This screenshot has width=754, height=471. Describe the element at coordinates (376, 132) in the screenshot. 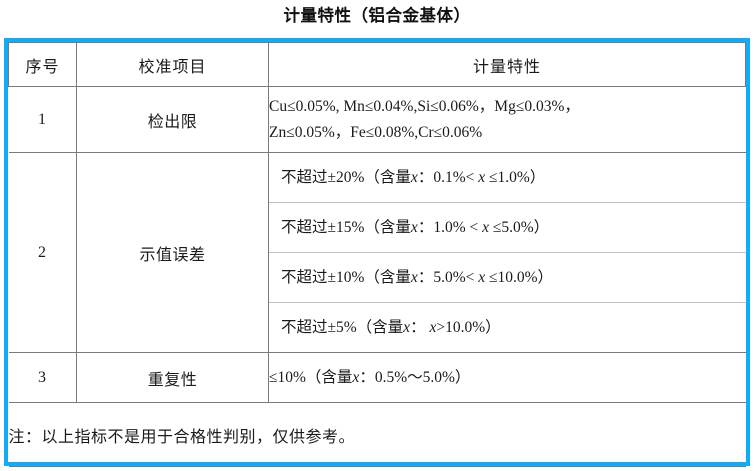

I see `spec-line-2: Zn≤0.05%，Fe≤0.08%,Cr≤0.06%` at that location.